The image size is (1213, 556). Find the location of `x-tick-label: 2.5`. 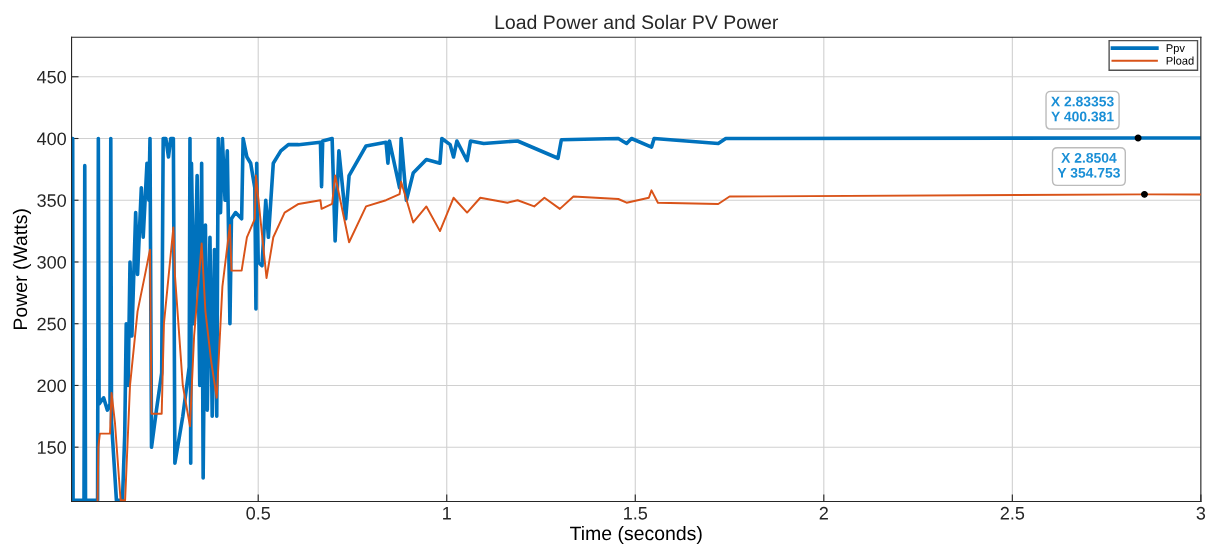

x-tick-label: 2.5 is located at coordinates (1012, 513).